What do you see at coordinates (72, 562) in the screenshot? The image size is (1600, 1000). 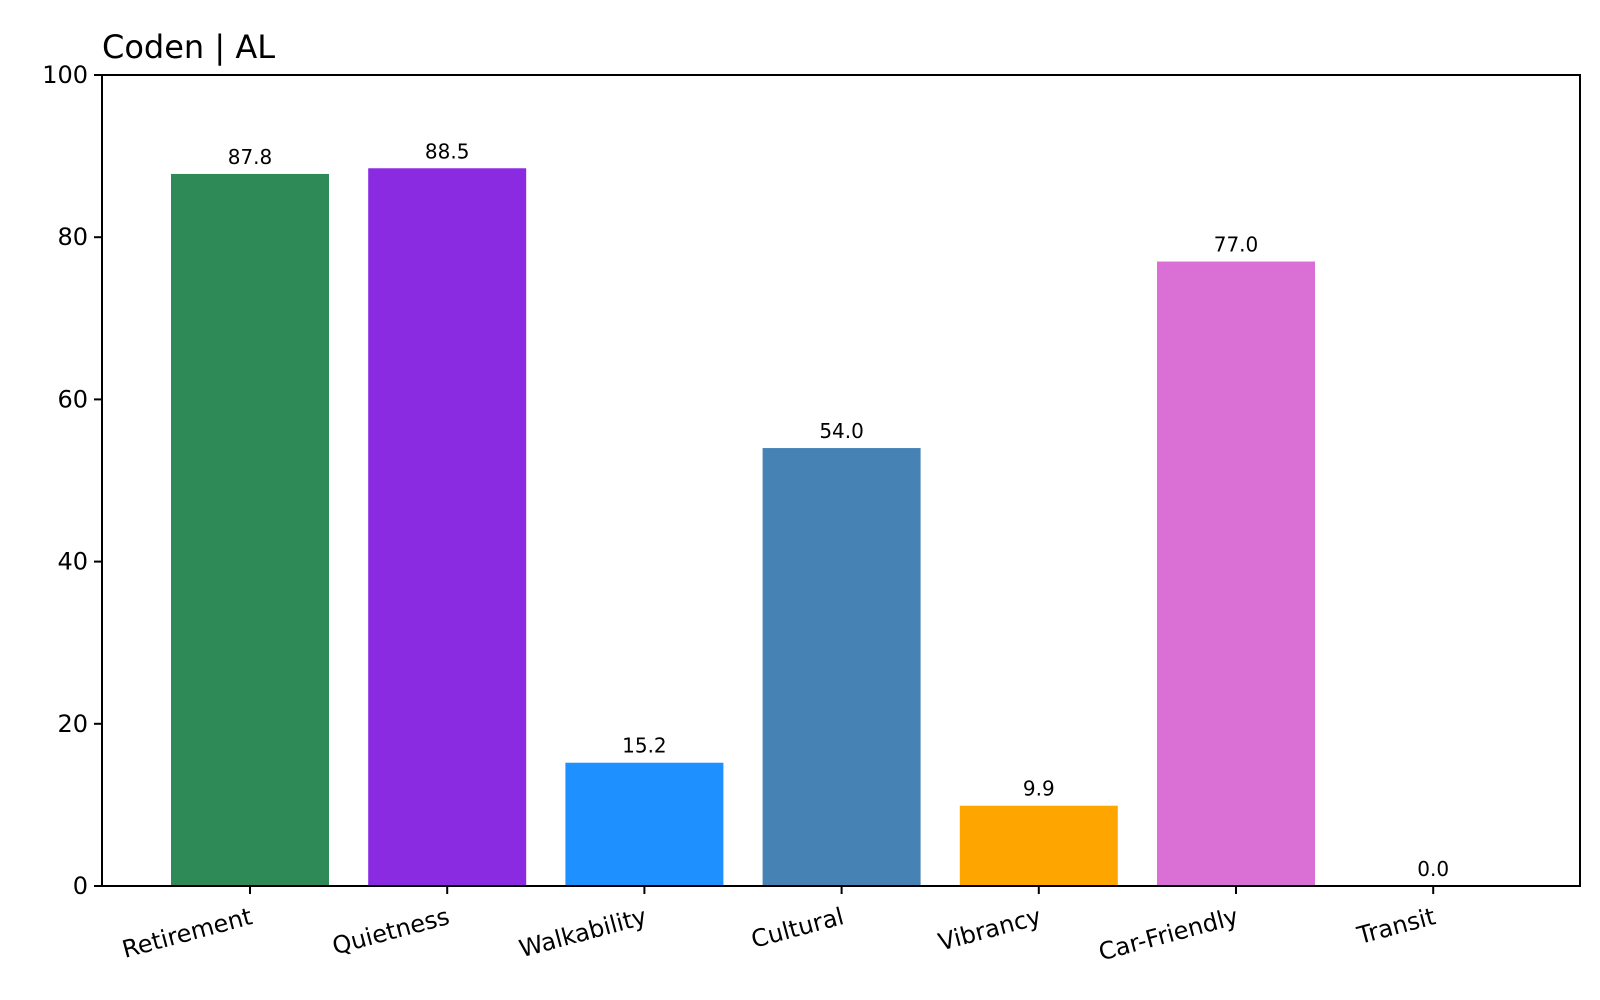 I see `y-tick-label: 40` at bounding box center [72, 562].